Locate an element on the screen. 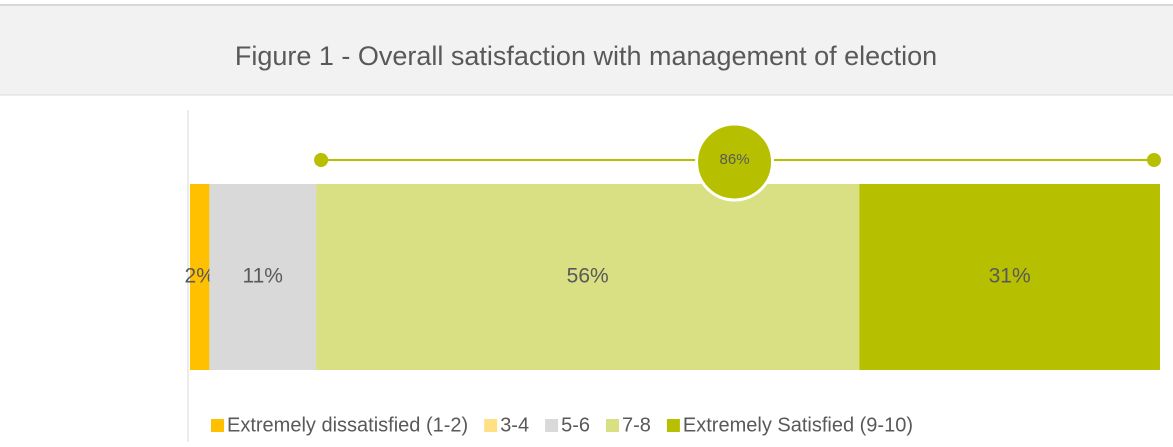  data-label: 31% is located at coordinates (1010, 276).